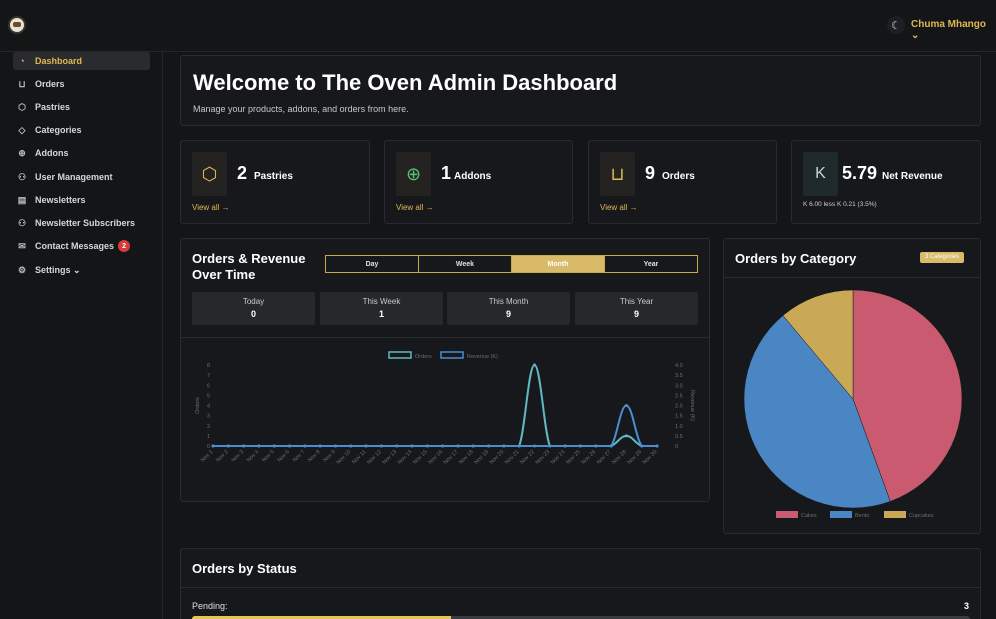  I want to click on pie-slice-cupcakes, so click(818, 344).